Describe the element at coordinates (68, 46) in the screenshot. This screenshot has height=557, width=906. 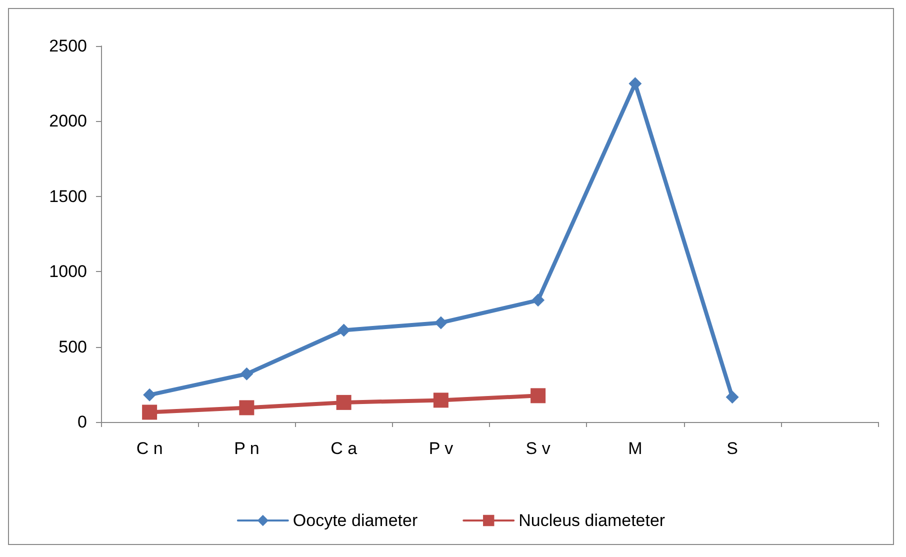
I see `y-tick-label: 2500` at that location.